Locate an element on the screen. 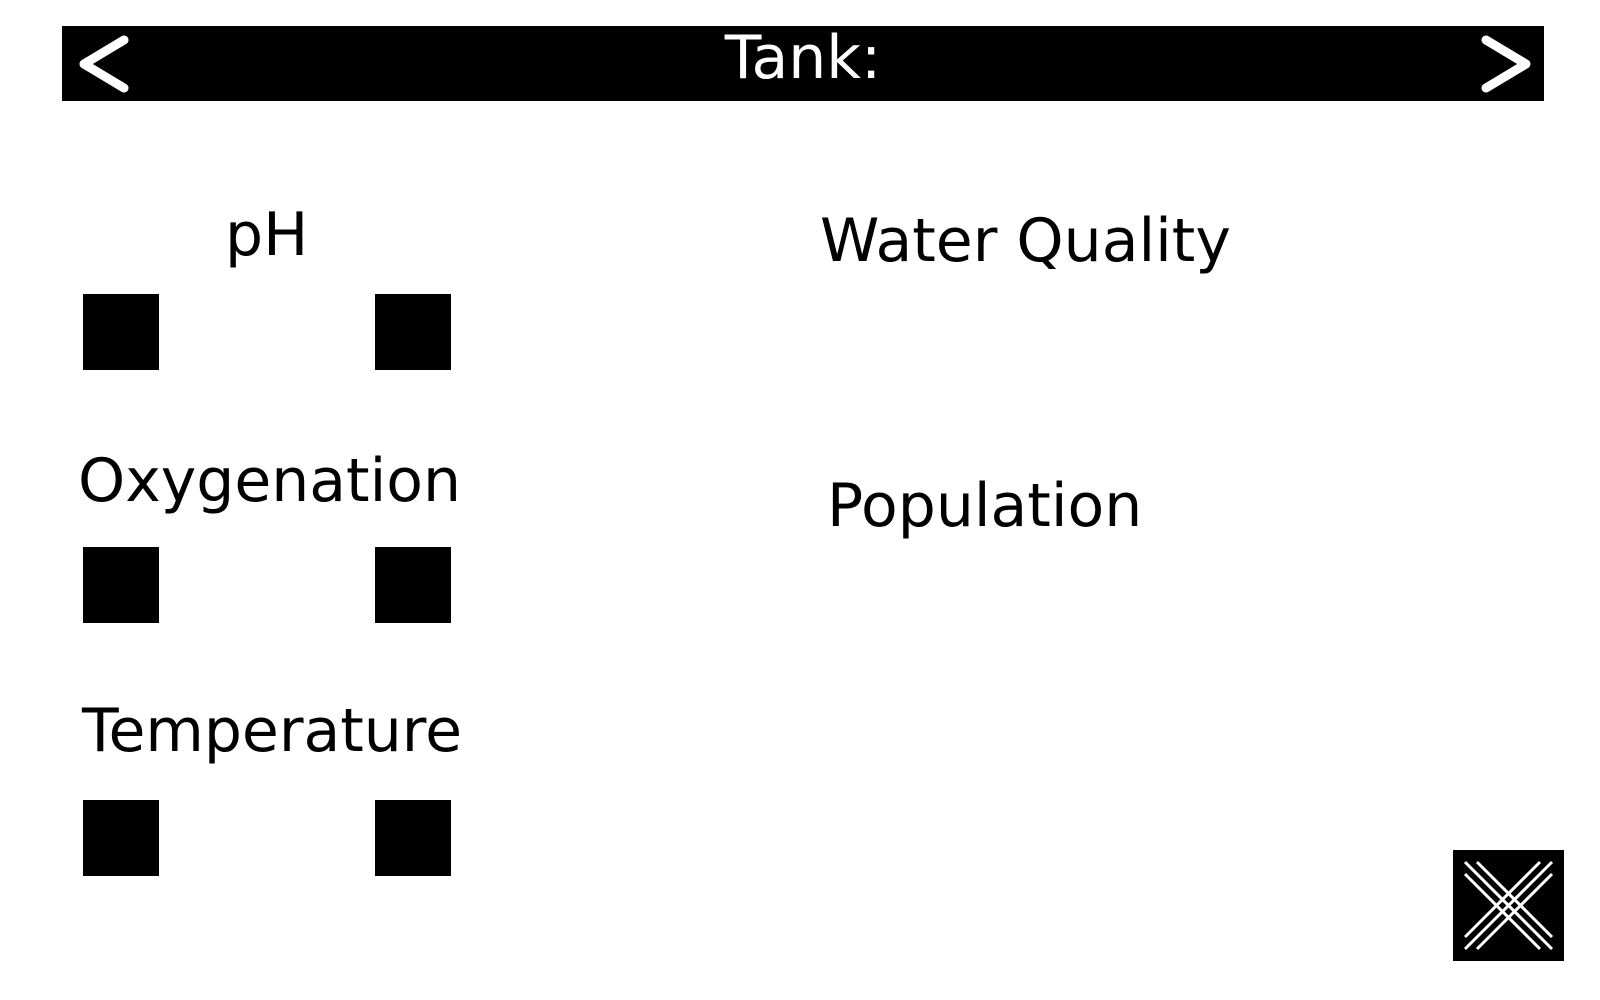  temperature-decrease-button is located at coordinates (121, 838).